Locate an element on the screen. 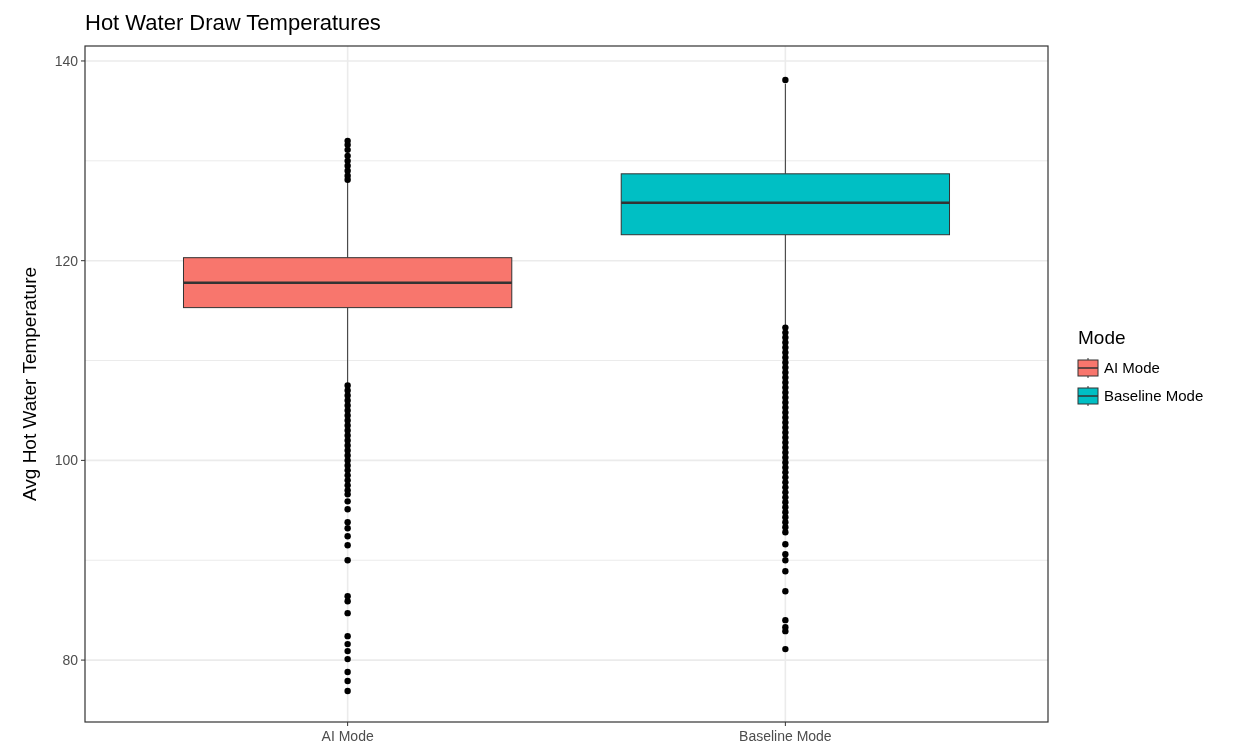 The height and width of the screenshot is (750, 1238). y-axis-title: Avg Hot Water Temperature is located at coordinates (29, 384).